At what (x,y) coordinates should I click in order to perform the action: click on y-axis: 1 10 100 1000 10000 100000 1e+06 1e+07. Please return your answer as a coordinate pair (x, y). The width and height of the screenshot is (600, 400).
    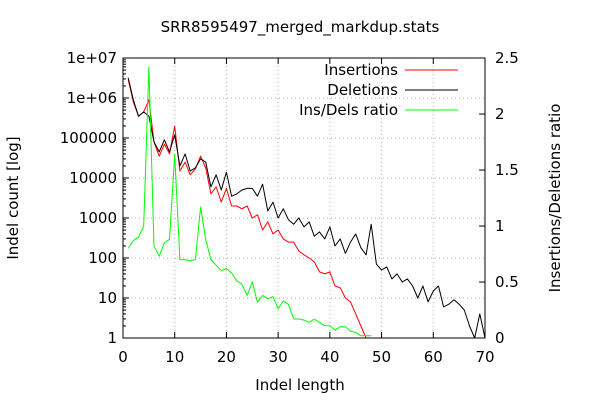
    Looking at the image, I should click on (94, 198).